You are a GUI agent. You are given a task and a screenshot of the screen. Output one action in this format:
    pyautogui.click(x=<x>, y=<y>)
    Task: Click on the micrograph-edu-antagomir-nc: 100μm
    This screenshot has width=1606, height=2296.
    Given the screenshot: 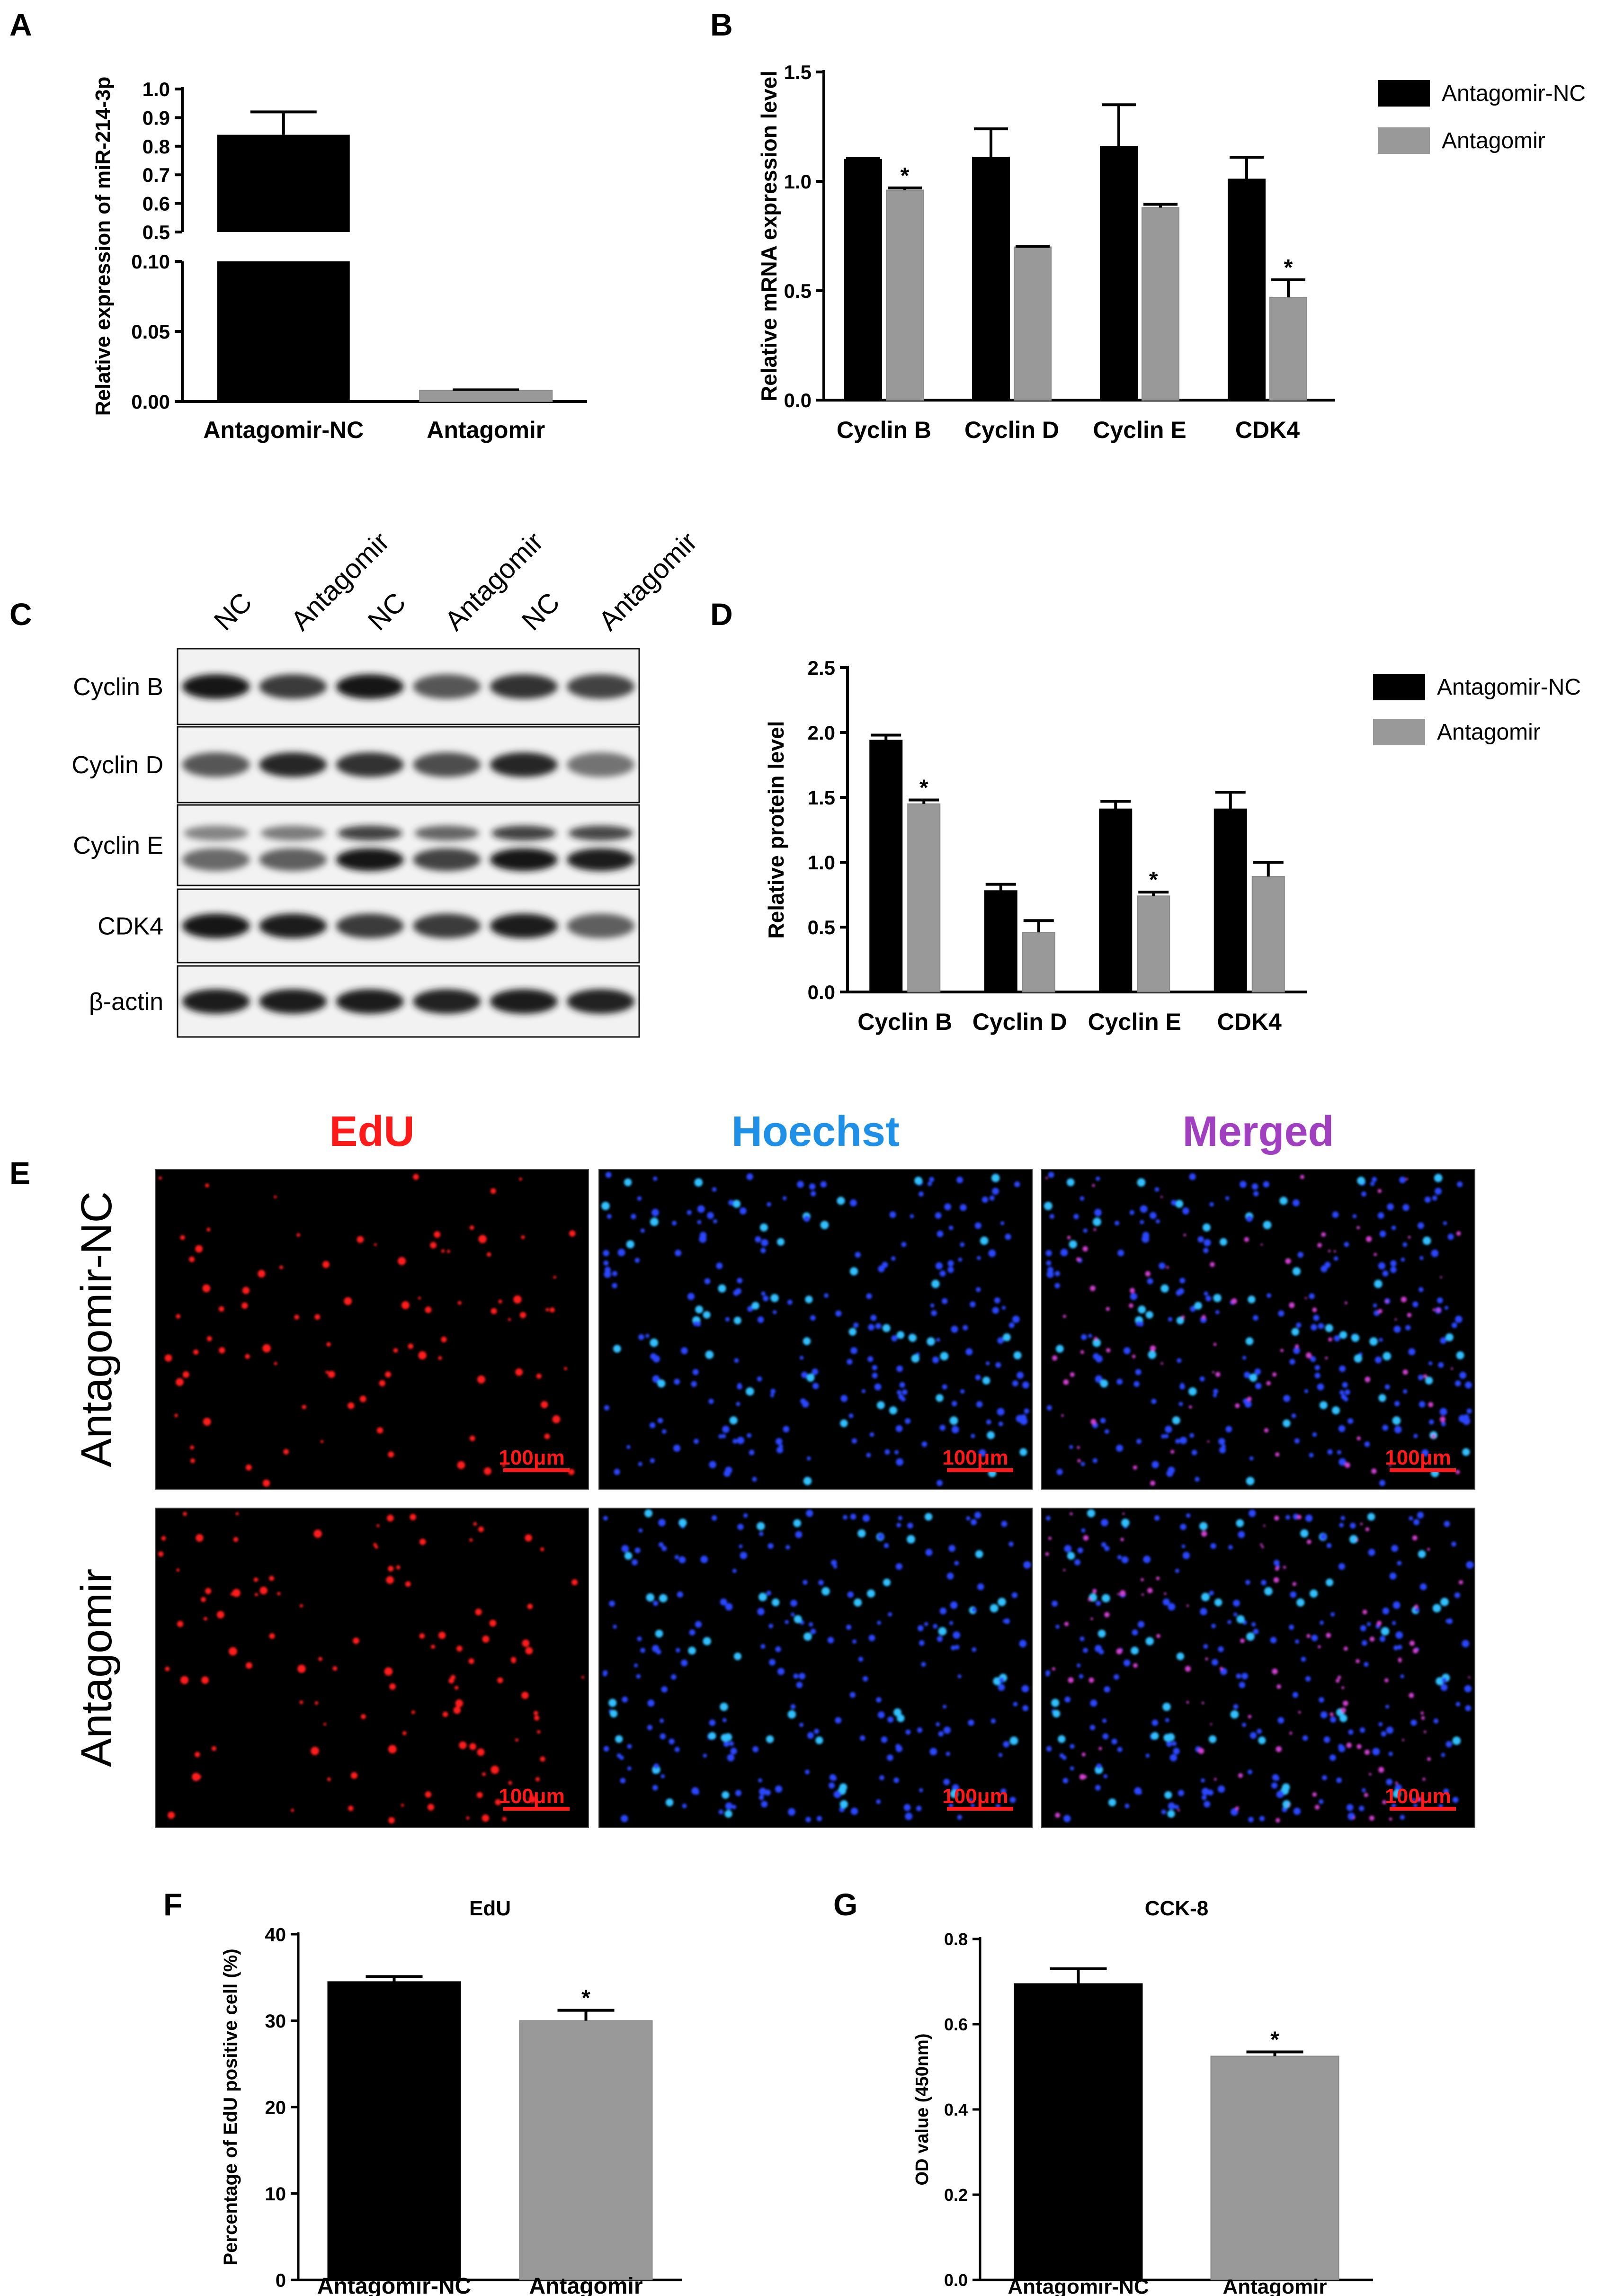 What is the action you would take?
    pyautogui.click(x=372, y=1329)
    